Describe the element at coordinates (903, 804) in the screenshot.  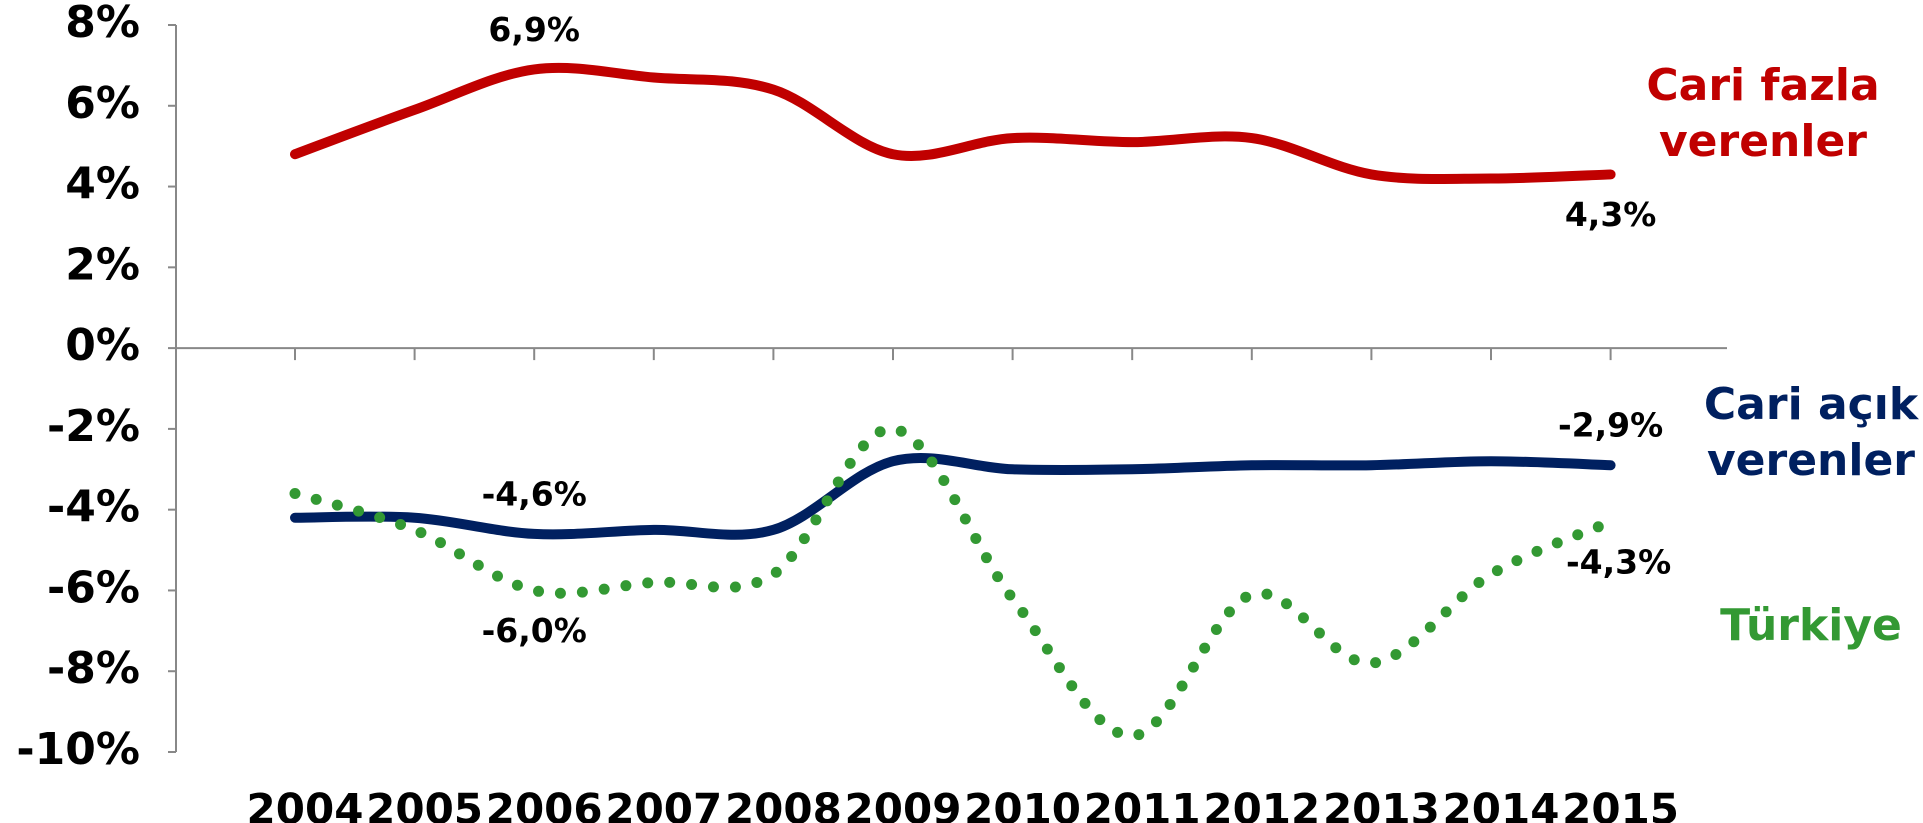
I see `x-tick-label: 2009` at that location.